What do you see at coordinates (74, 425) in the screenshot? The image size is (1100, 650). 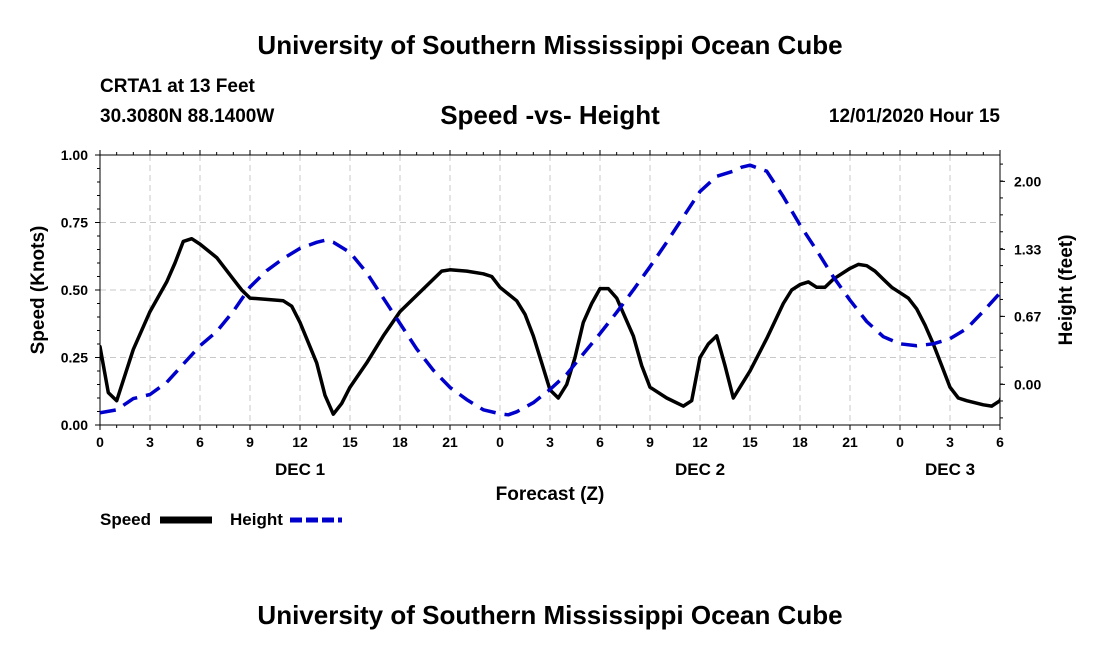 I see `y-tick-label: 0.00` at bounding box center [74, 425].